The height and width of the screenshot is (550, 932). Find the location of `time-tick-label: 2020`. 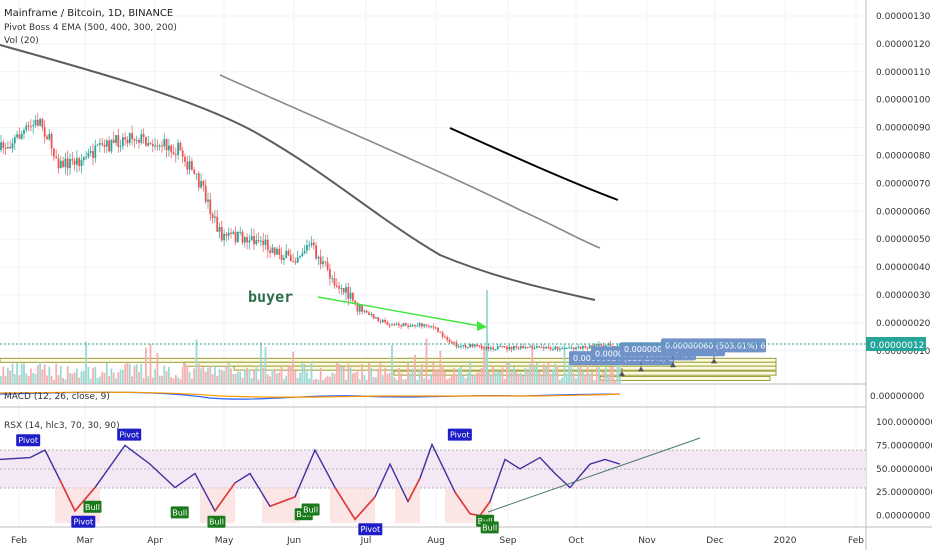

time-tick-label: 2020 is located at coordinates (785, 541).